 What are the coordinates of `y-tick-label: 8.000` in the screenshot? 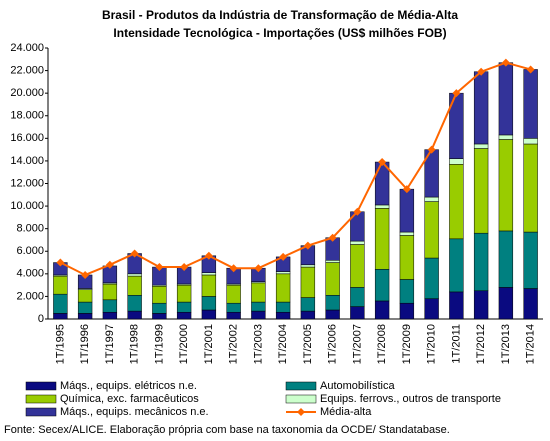 It's located at (30, 229).